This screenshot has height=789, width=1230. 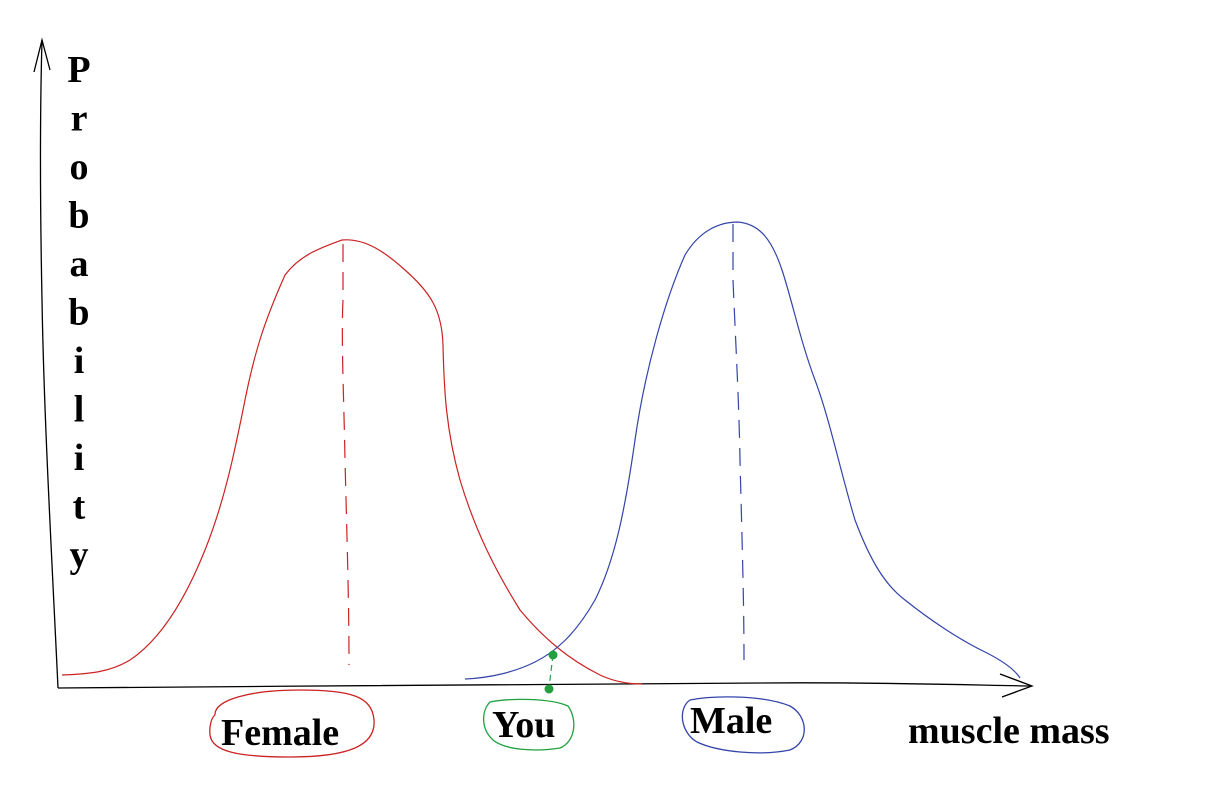 I want to click on y-axis-label-letter: l, so click(x=79, y=410).